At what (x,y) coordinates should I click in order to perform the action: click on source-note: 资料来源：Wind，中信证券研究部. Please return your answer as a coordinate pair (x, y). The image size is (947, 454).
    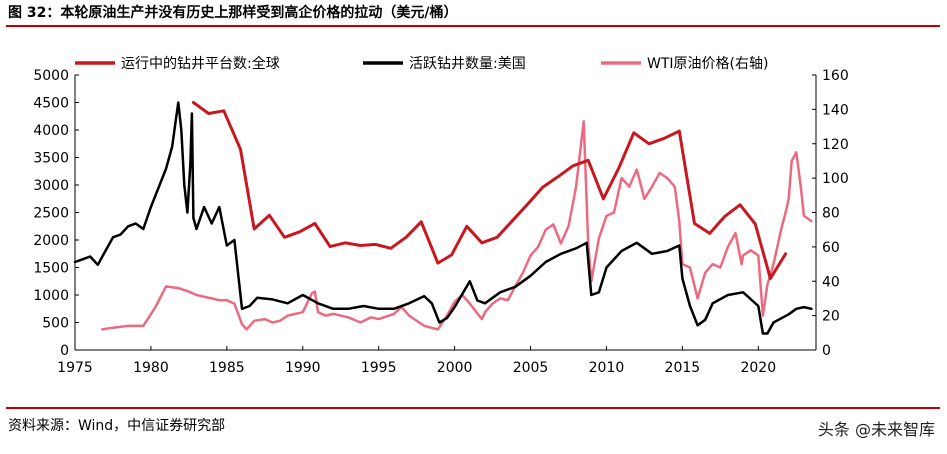
    Looking at the image, I should click on (117, 426).